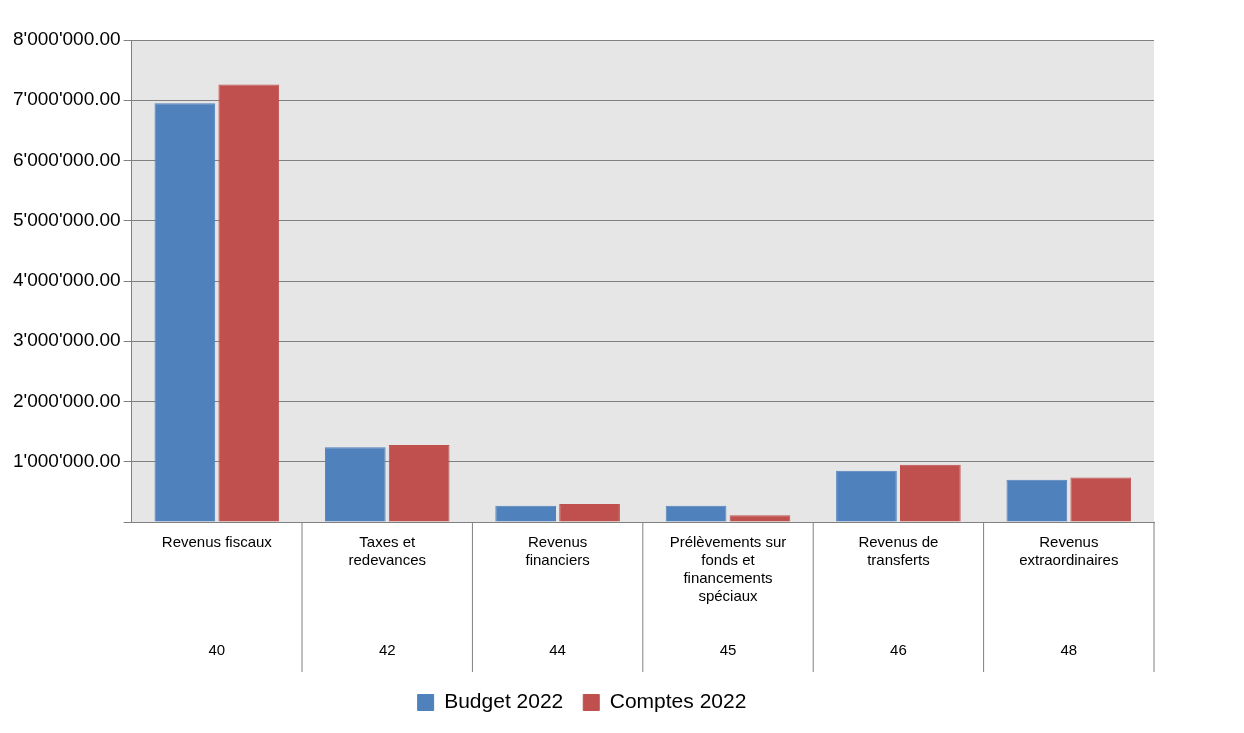  What do you see at coordinates (557, 596) in the screenshot?
I see `category-label: Revenus financiers 44` at bounding box center [557, 596].